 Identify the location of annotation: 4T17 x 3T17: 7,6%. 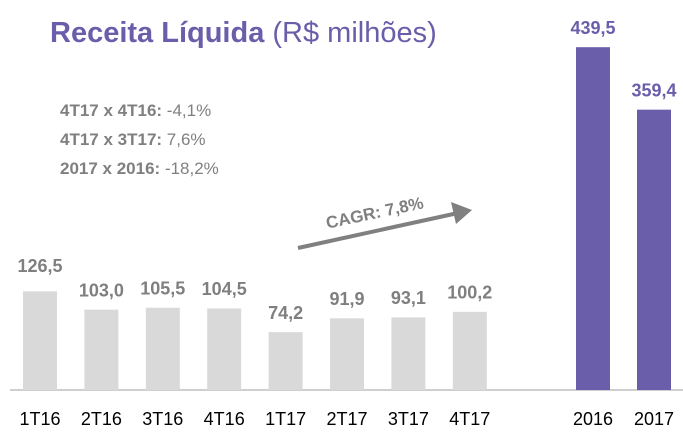
(133, 139).